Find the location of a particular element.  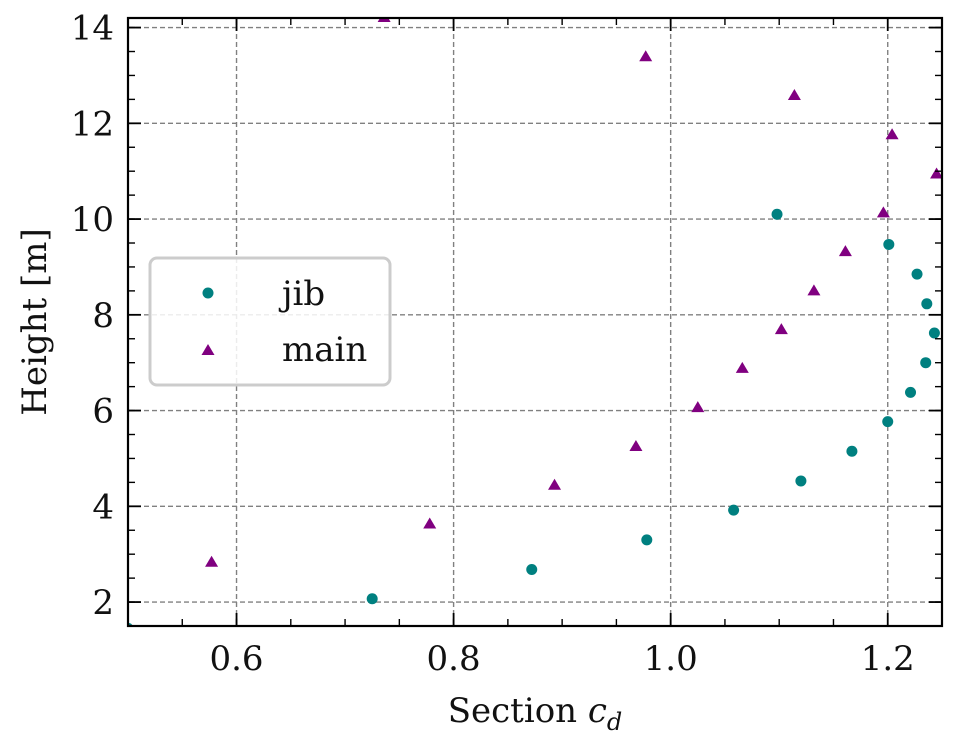

legend-label-jib: jib is located at coordinates (301, 294).